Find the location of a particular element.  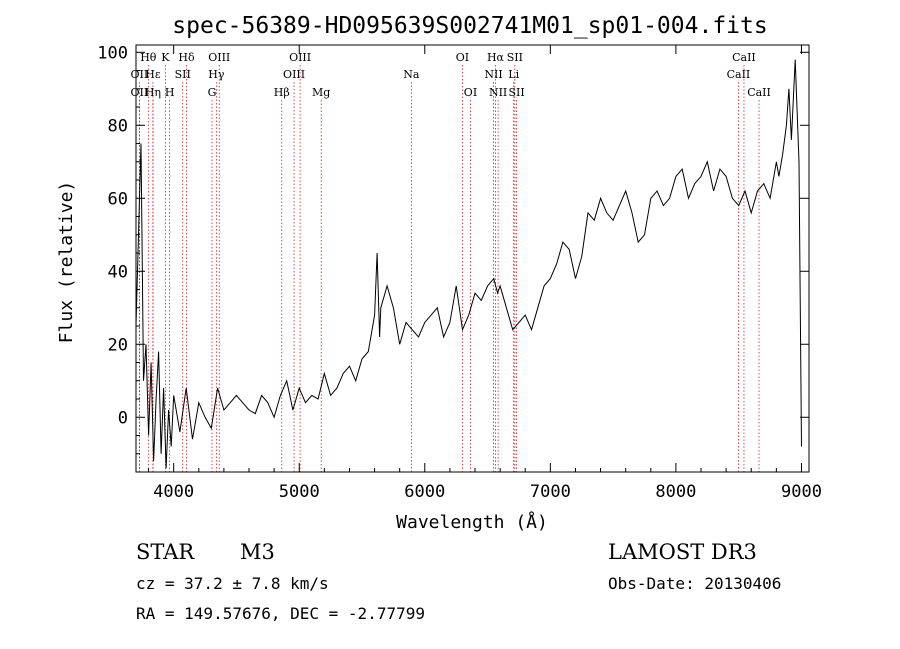

spectral-line-label: G is located at coordinates (212, 92).